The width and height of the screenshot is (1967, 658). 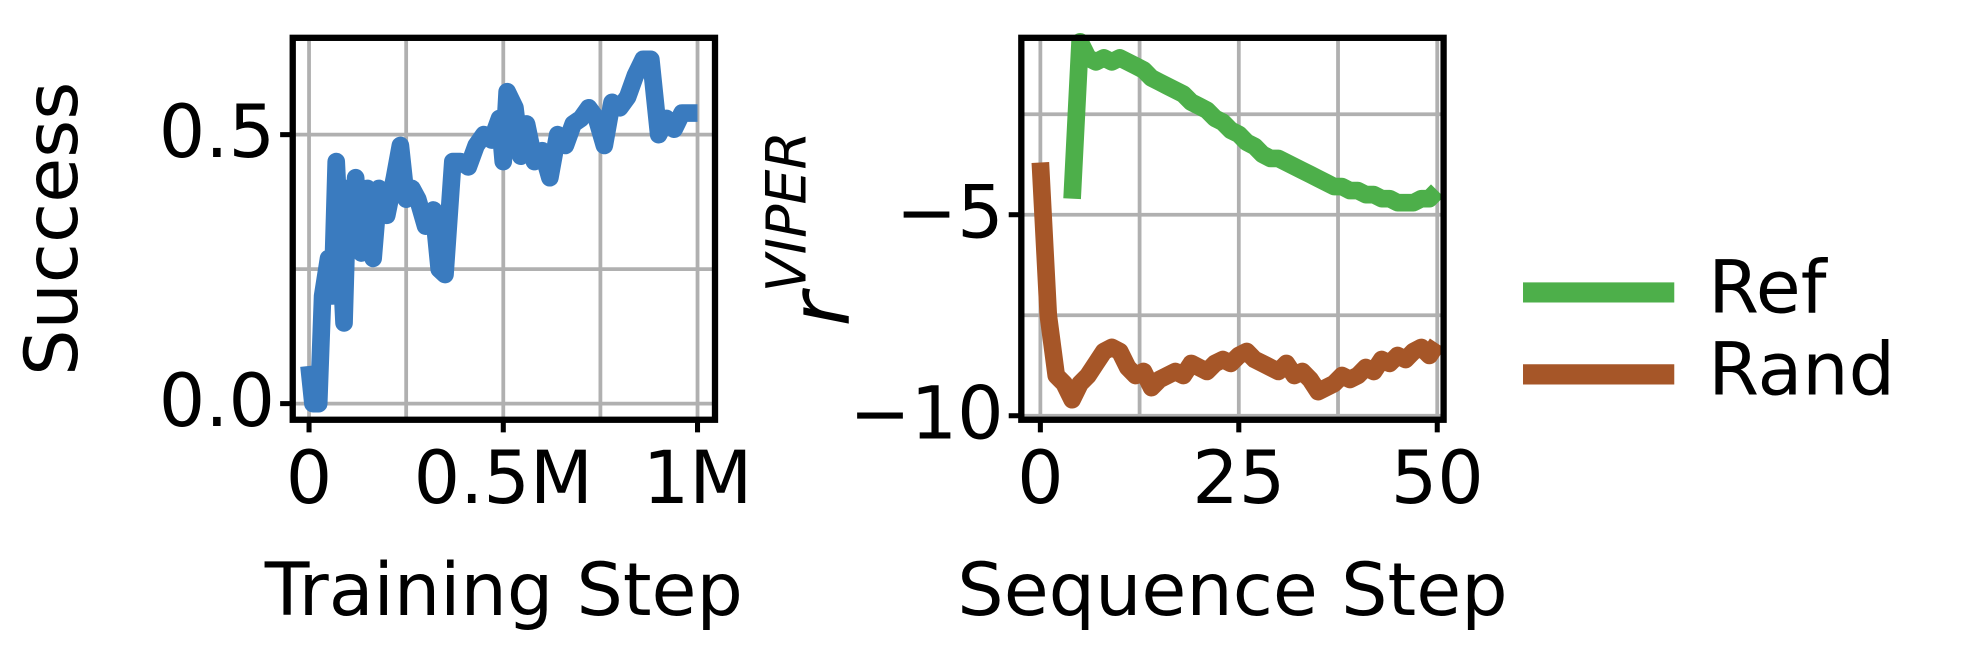 What do you see at coordinates (1238, 478) in the screenshot?
I see `x-tick-label: 25` at bounding box center [1238, 478].